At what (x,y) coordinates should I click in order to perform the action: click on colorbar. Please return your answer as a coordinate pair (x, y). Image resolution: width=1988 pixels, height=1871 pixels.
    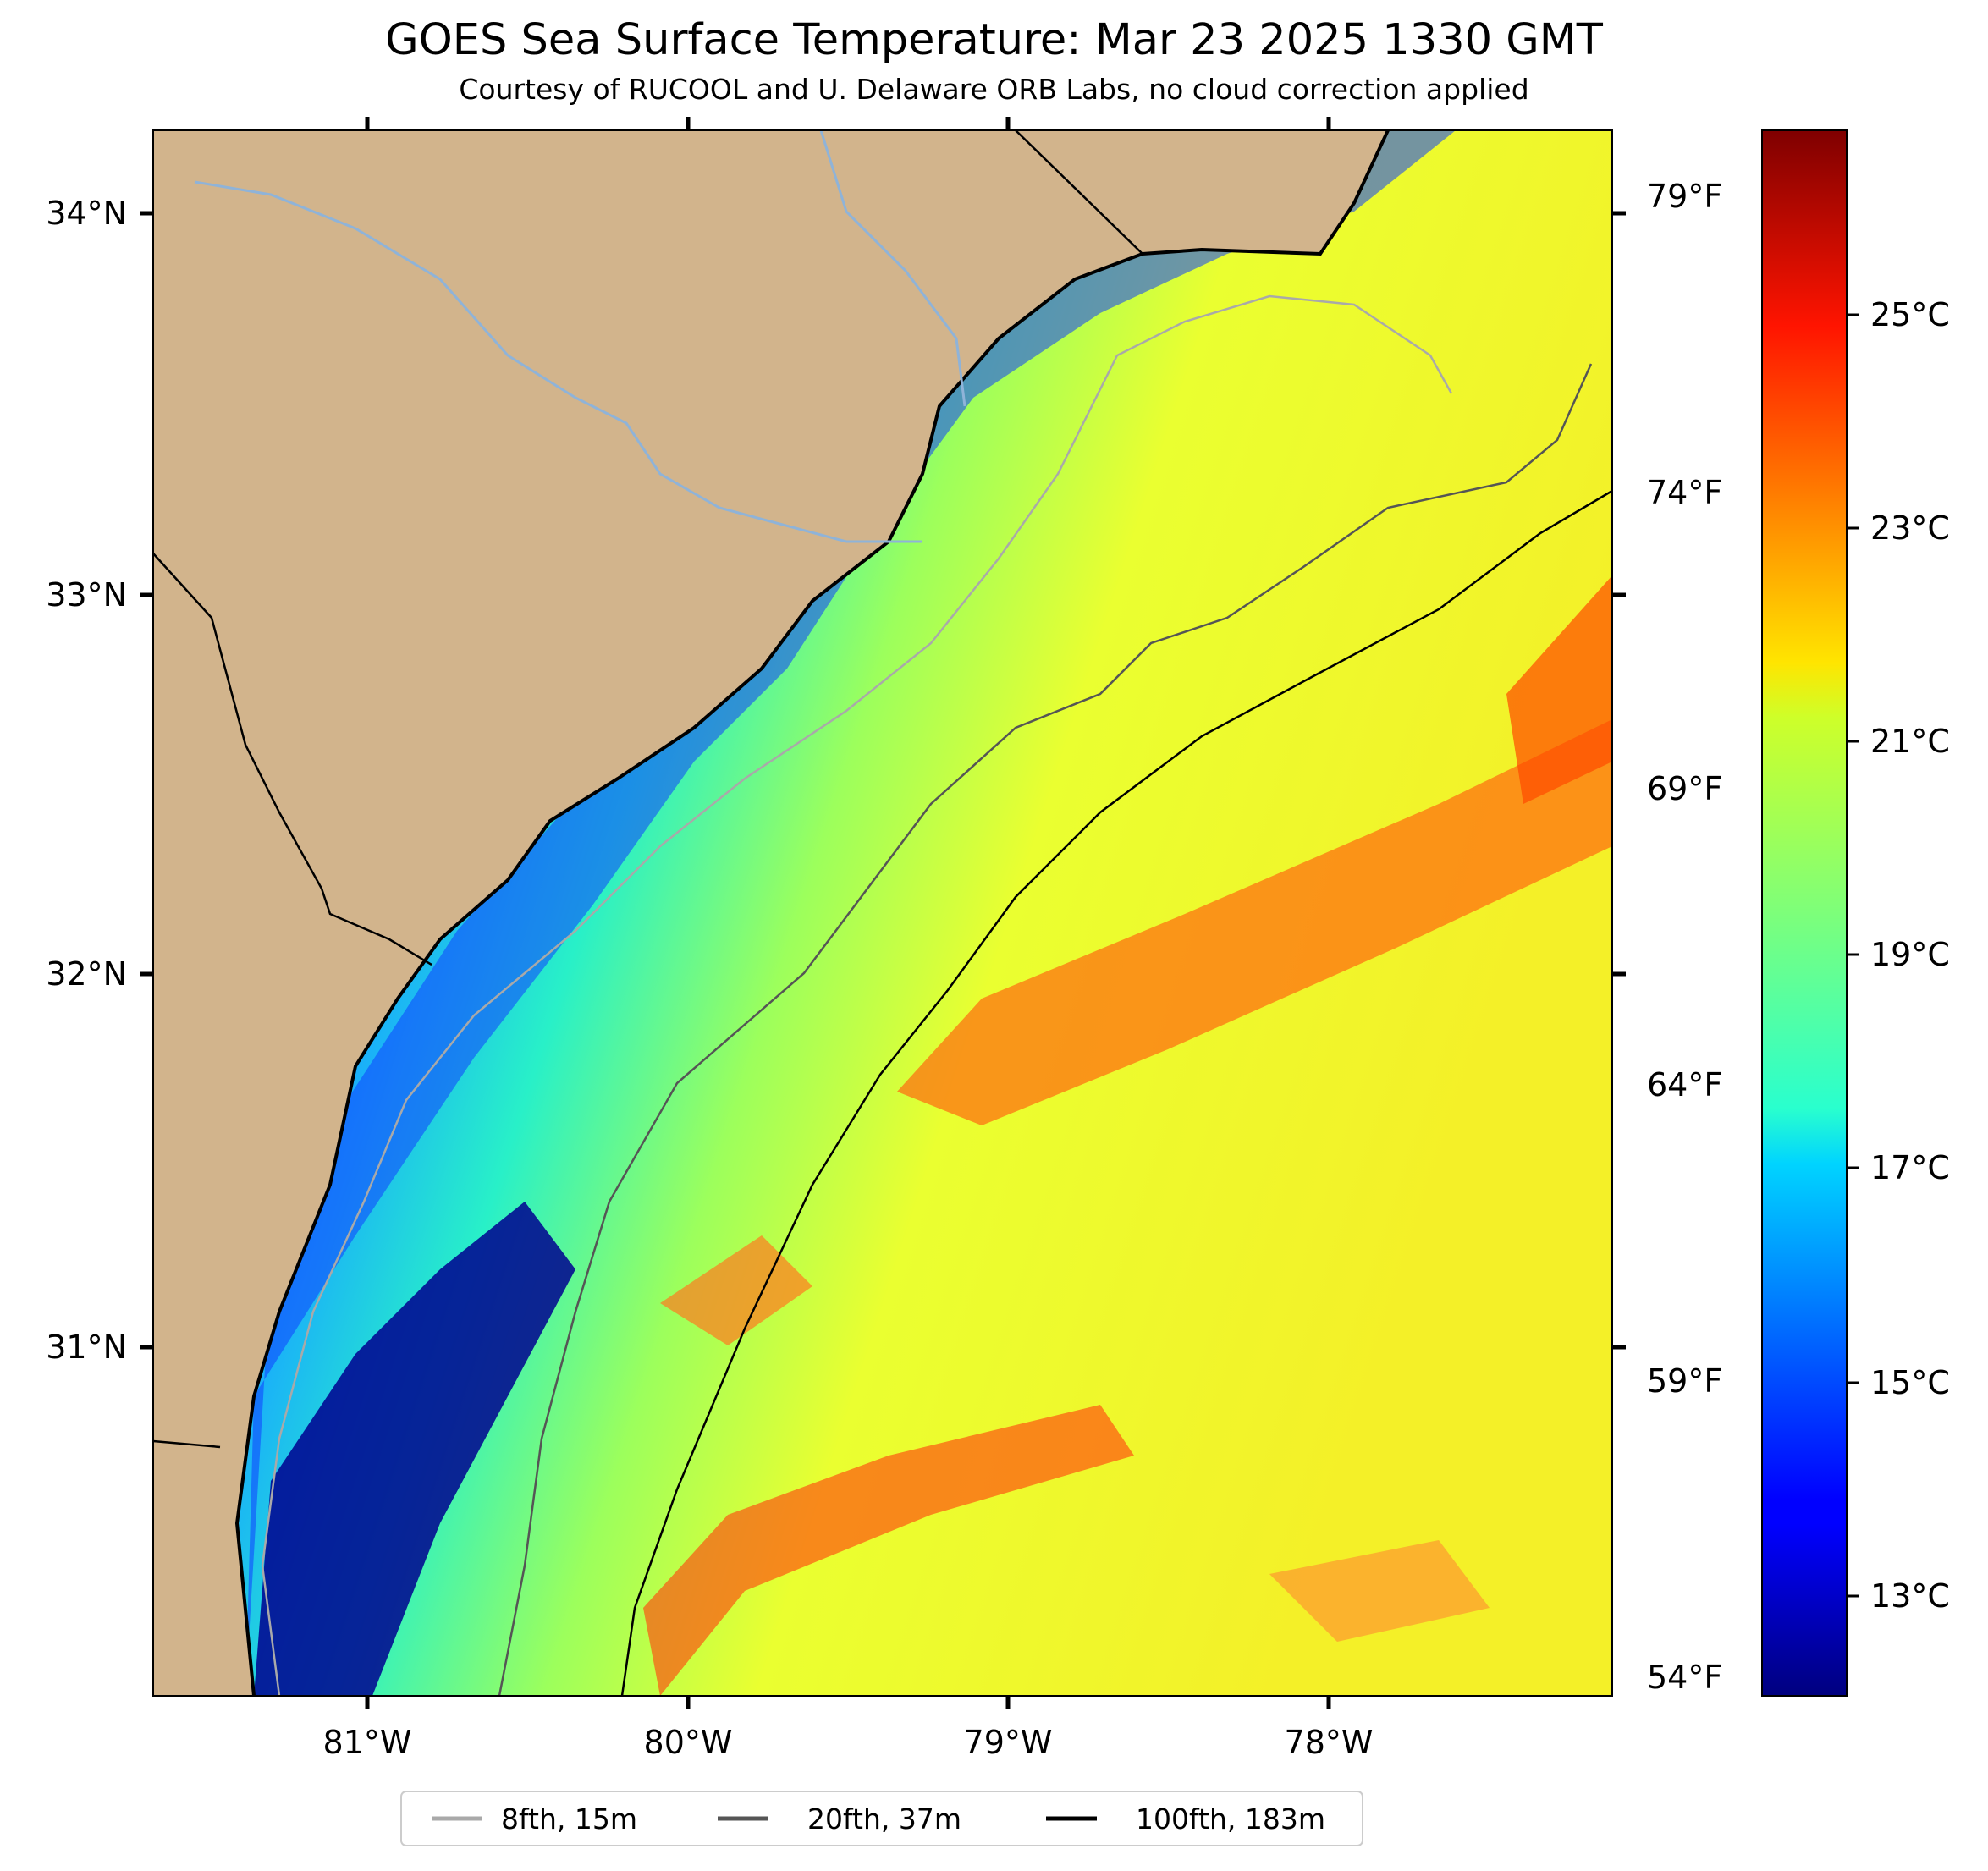
    Looking at the image, I should click on (1804, 913).